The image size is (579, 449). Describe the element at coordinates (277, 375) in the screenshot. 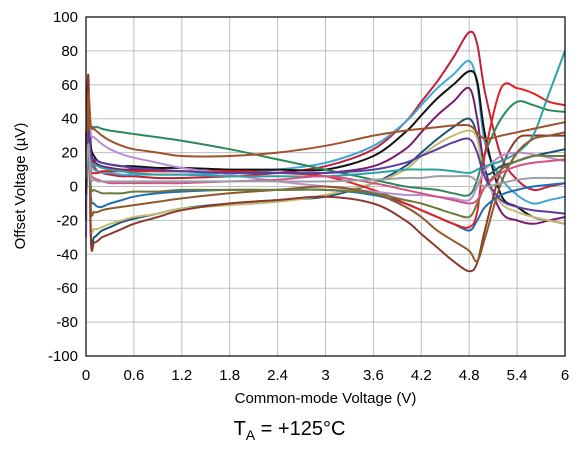

I see `x-tick-label: 2.4` at that location.